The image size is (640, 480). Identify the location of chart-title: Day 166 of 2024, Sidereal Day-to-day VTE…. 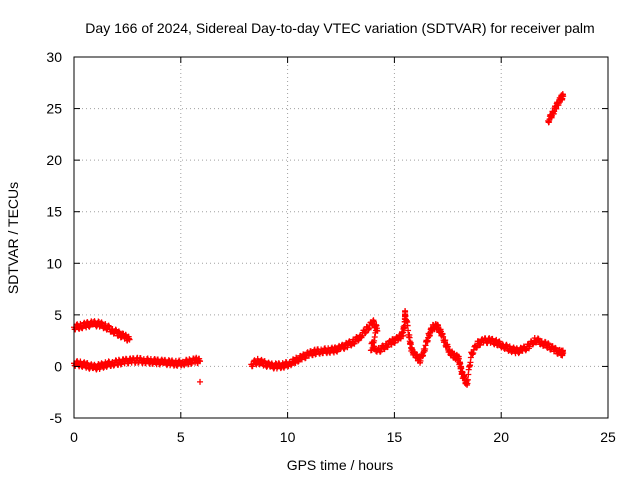
(339, 28).